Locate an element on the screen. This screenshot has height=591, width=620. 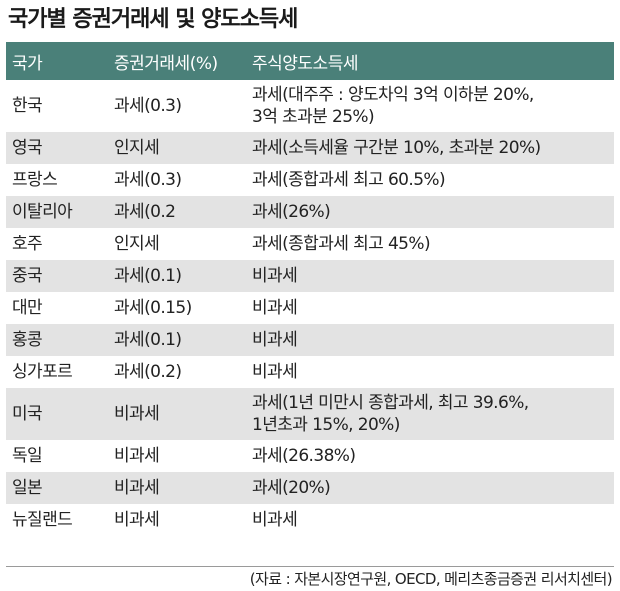
capital-gains-tax-cell: 과세(소득세율 구간분 10%, 초과분 20%) is located at coordinates (430, 148).